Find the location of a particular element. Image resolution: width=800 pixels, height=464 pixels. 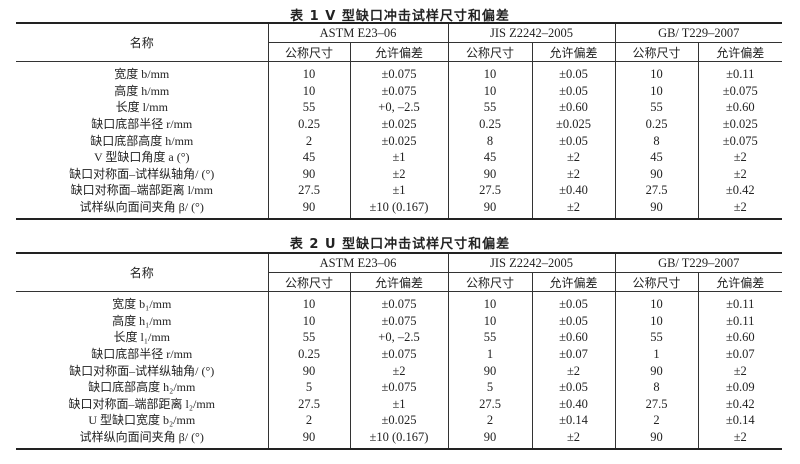

table-row: U 型缺口宽度 b₂/mm 2 ±0.025 2 ±0.14 2 ±0.14 is located at coordinates (399, 420).